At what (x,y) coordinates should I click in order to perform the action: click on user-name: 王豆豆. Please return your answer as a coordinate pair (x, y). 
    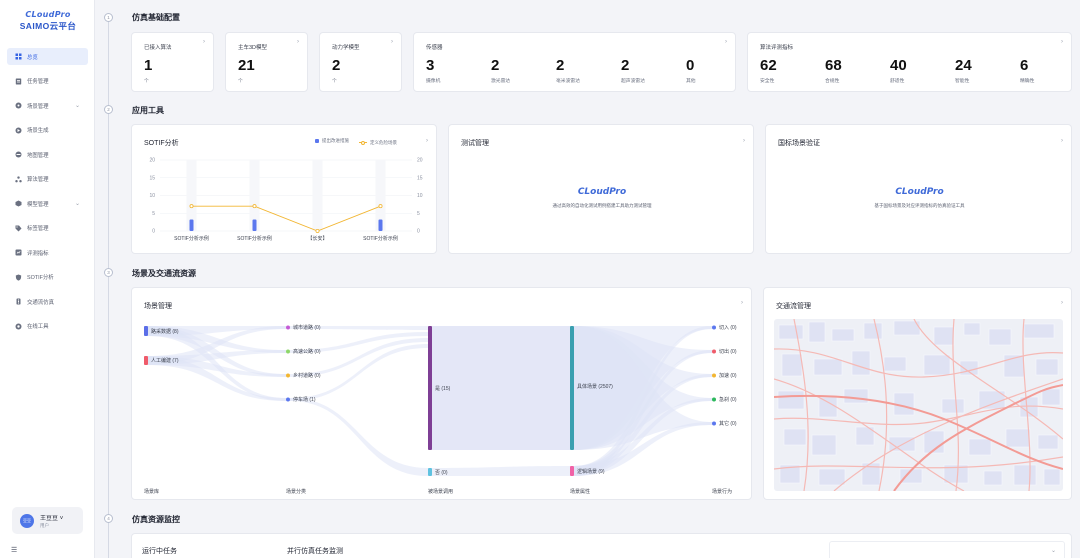
    Looking at the image, I should click on (49, 518).